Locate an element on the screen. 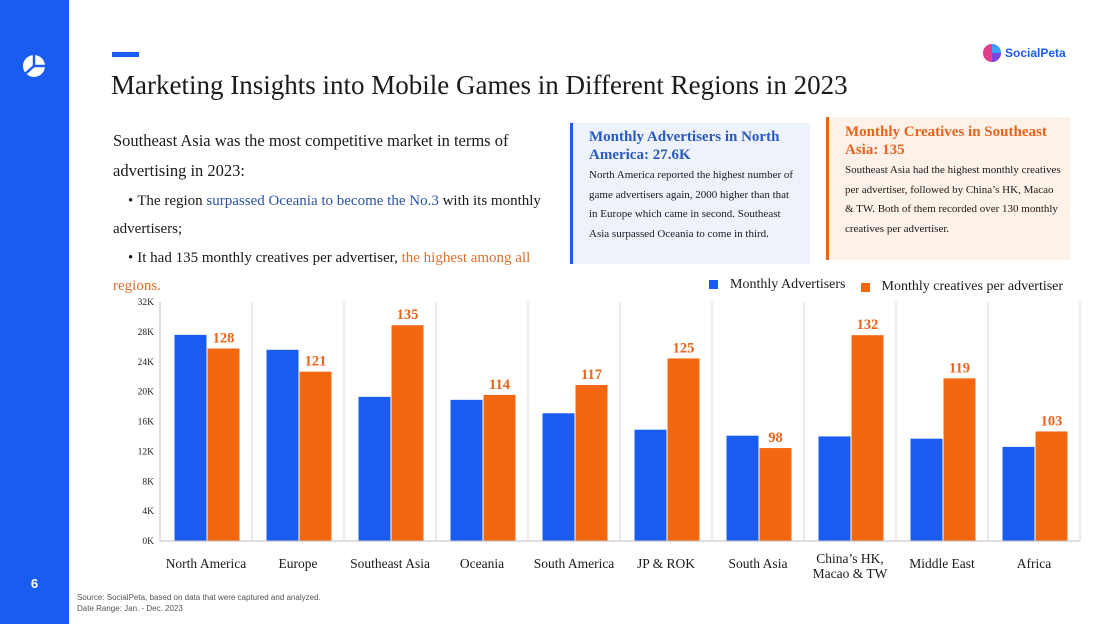 This screenshot has height=624, width=1116. socialpeta-logo-icon is located at coordinates (992, 53).